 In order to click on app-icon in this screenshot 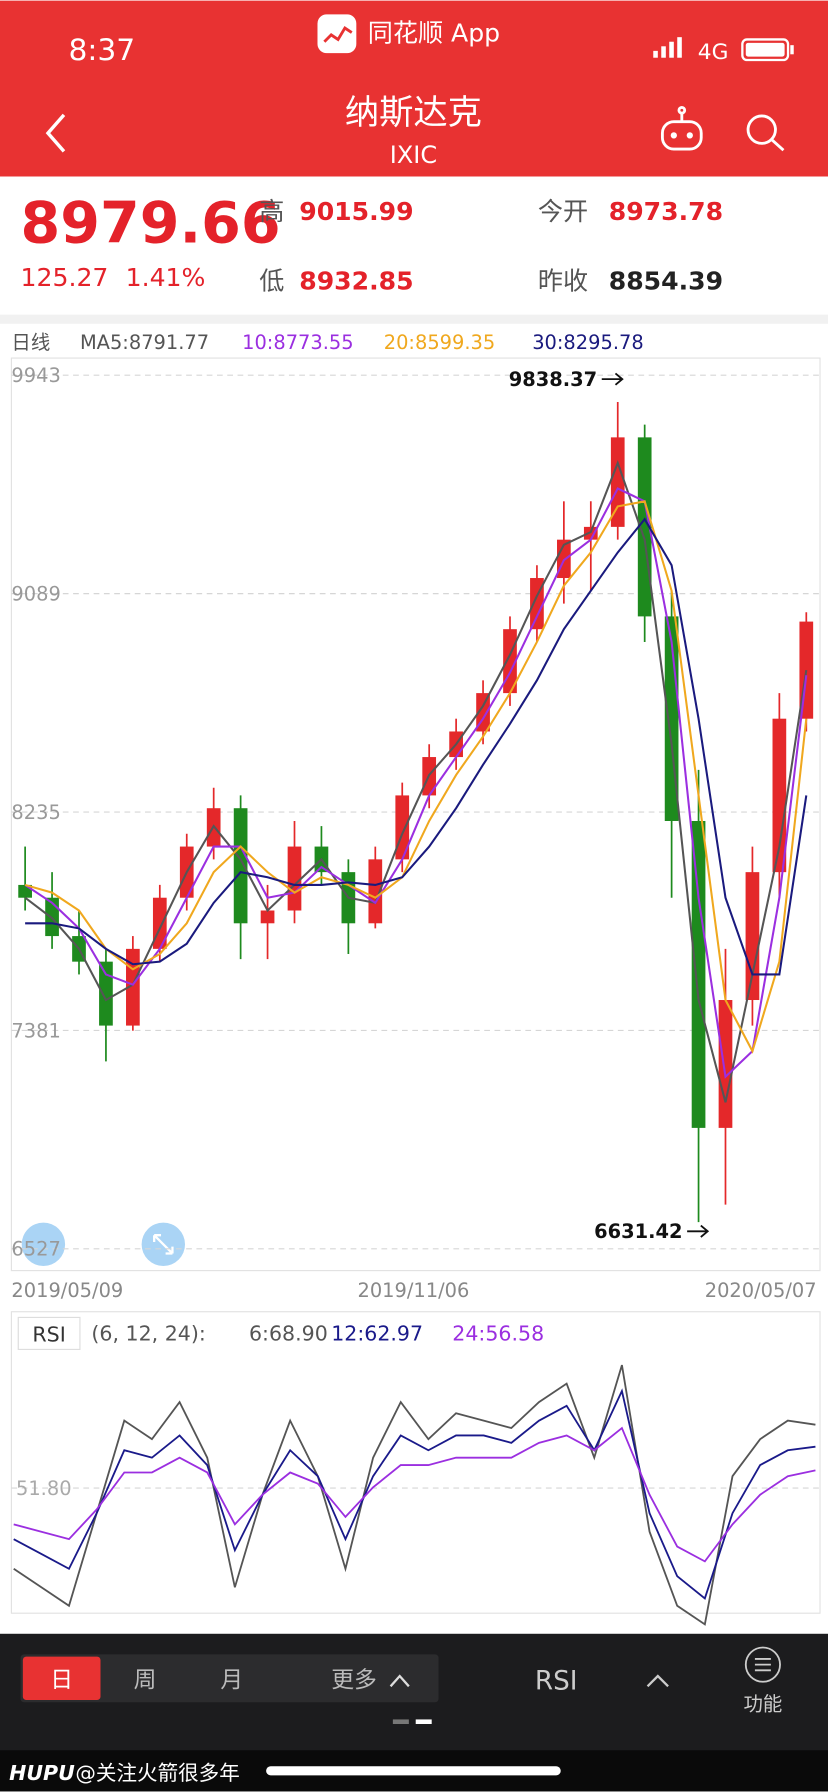, I will do `click(337, 34)`.